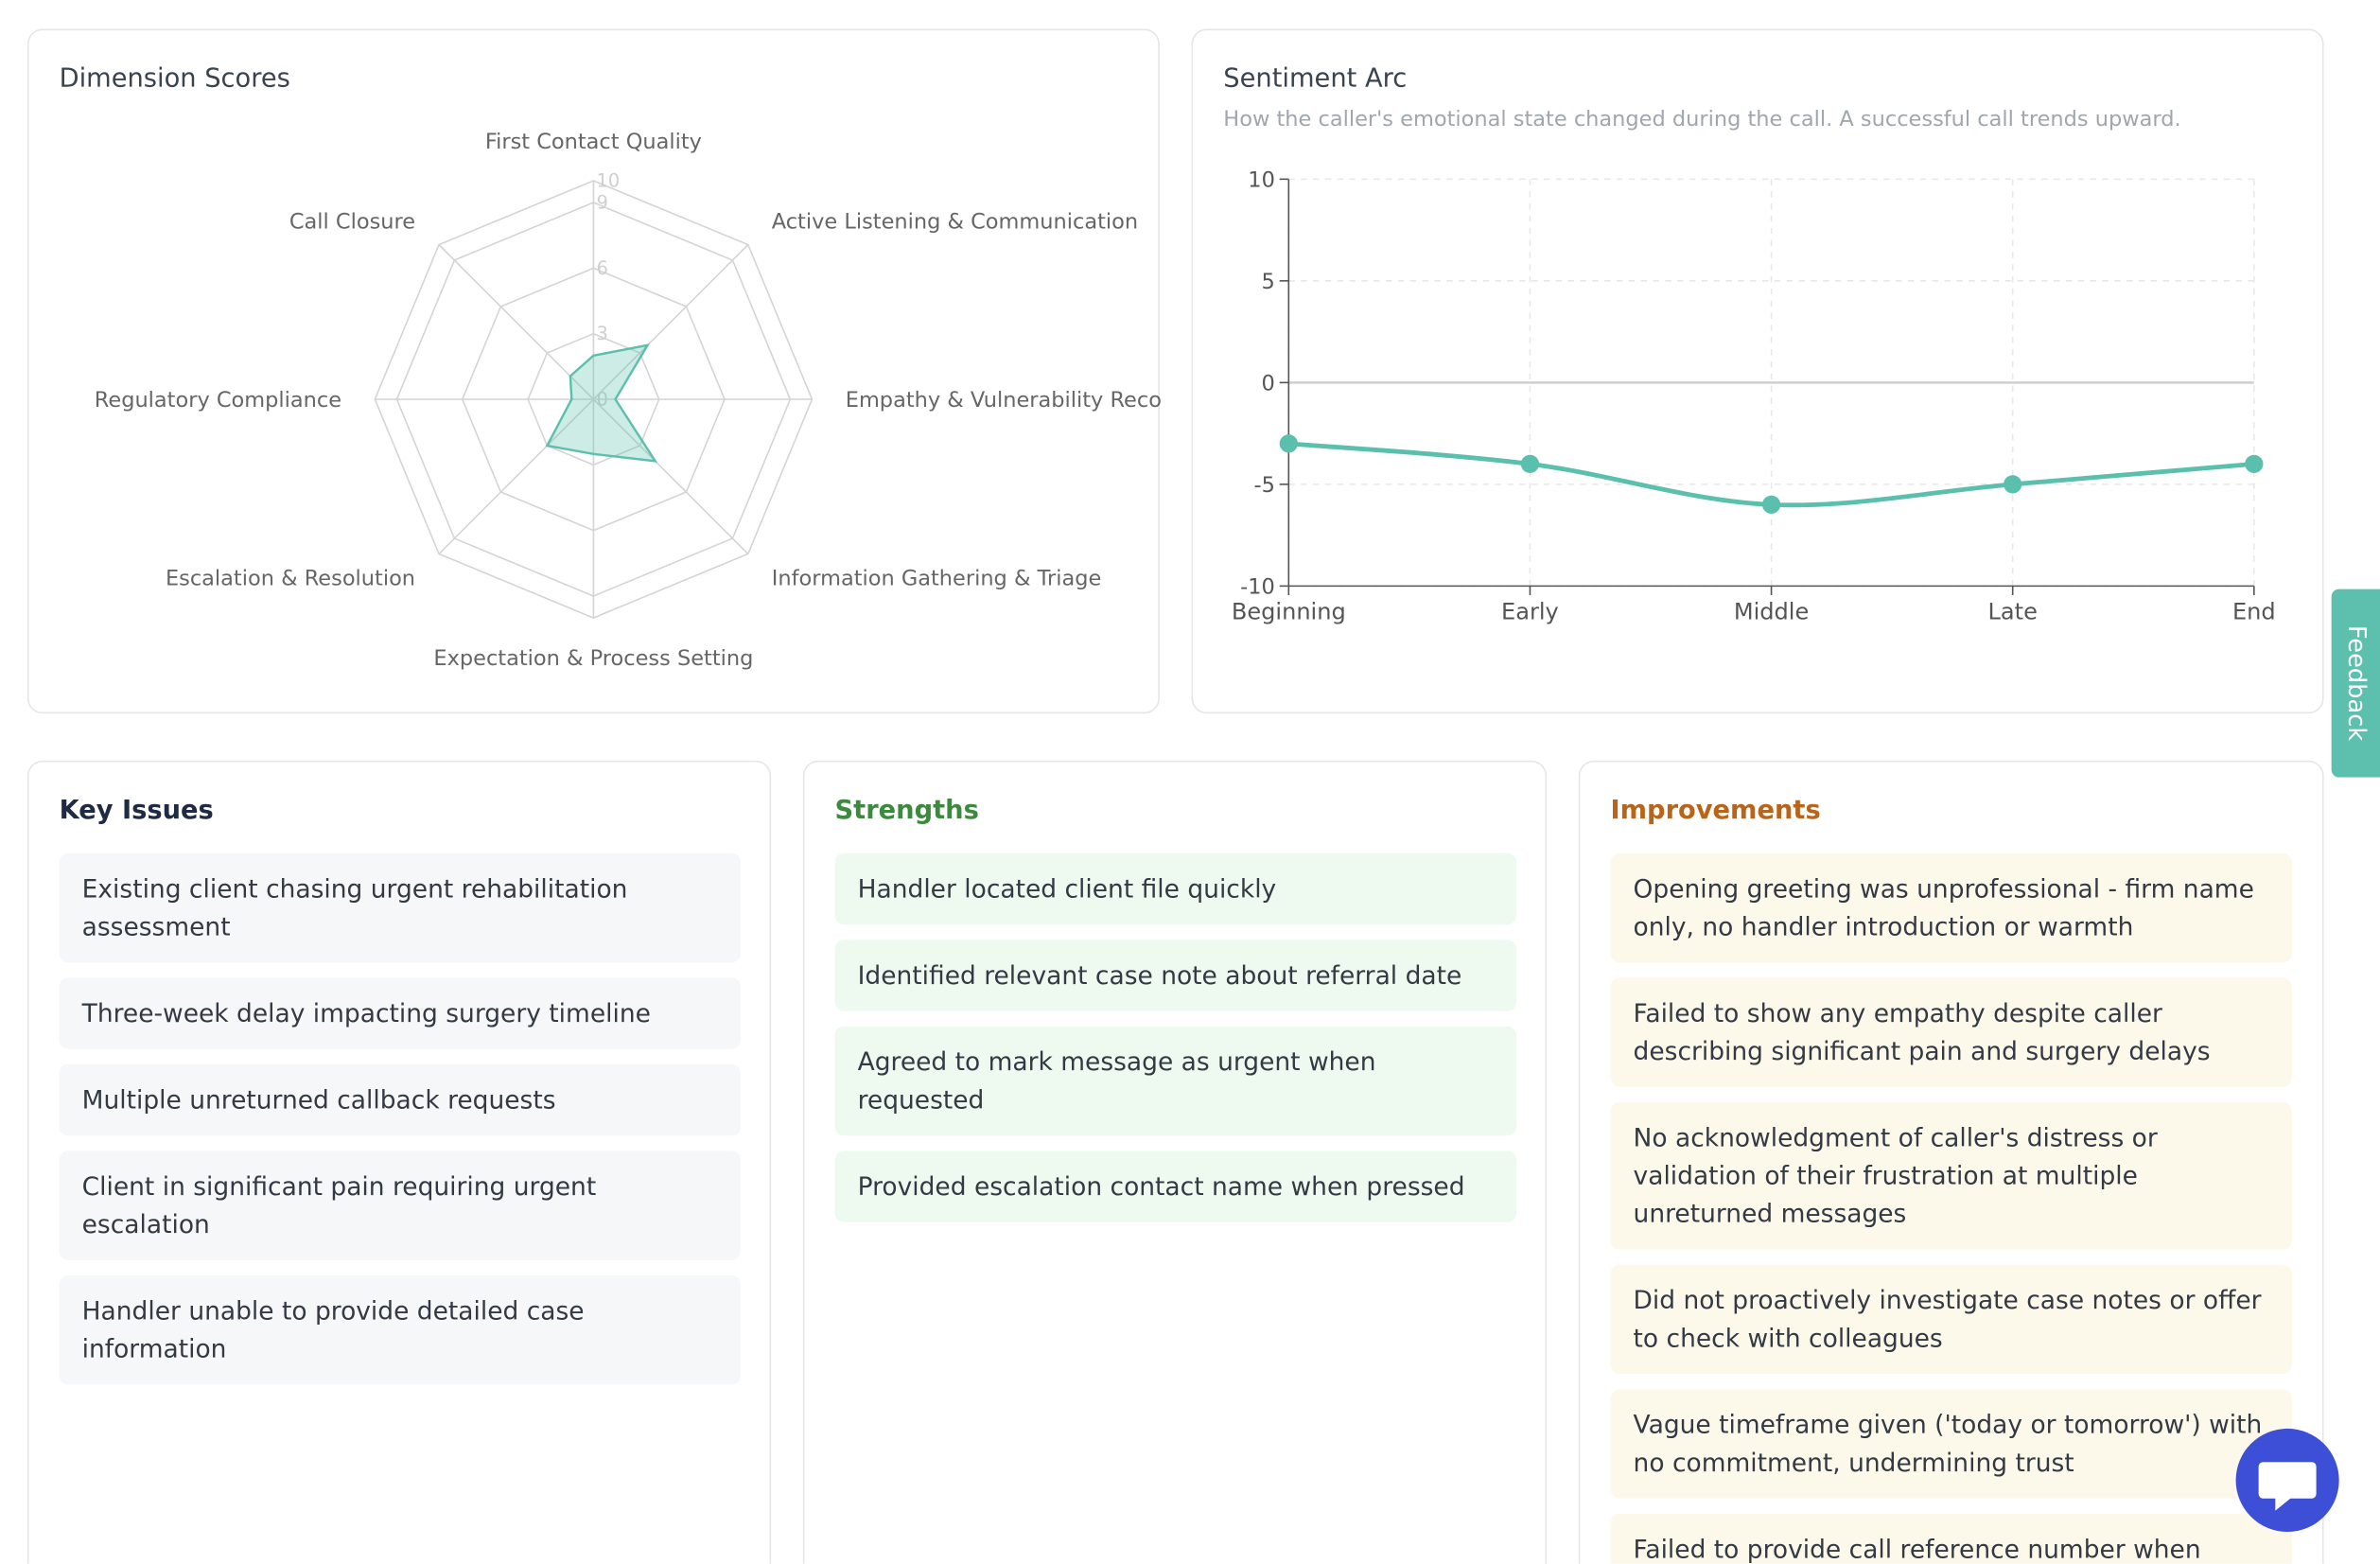 The image size is (2380, 1564). I want to click on panel-title: Sentiment Arc, so click(1315, 79).